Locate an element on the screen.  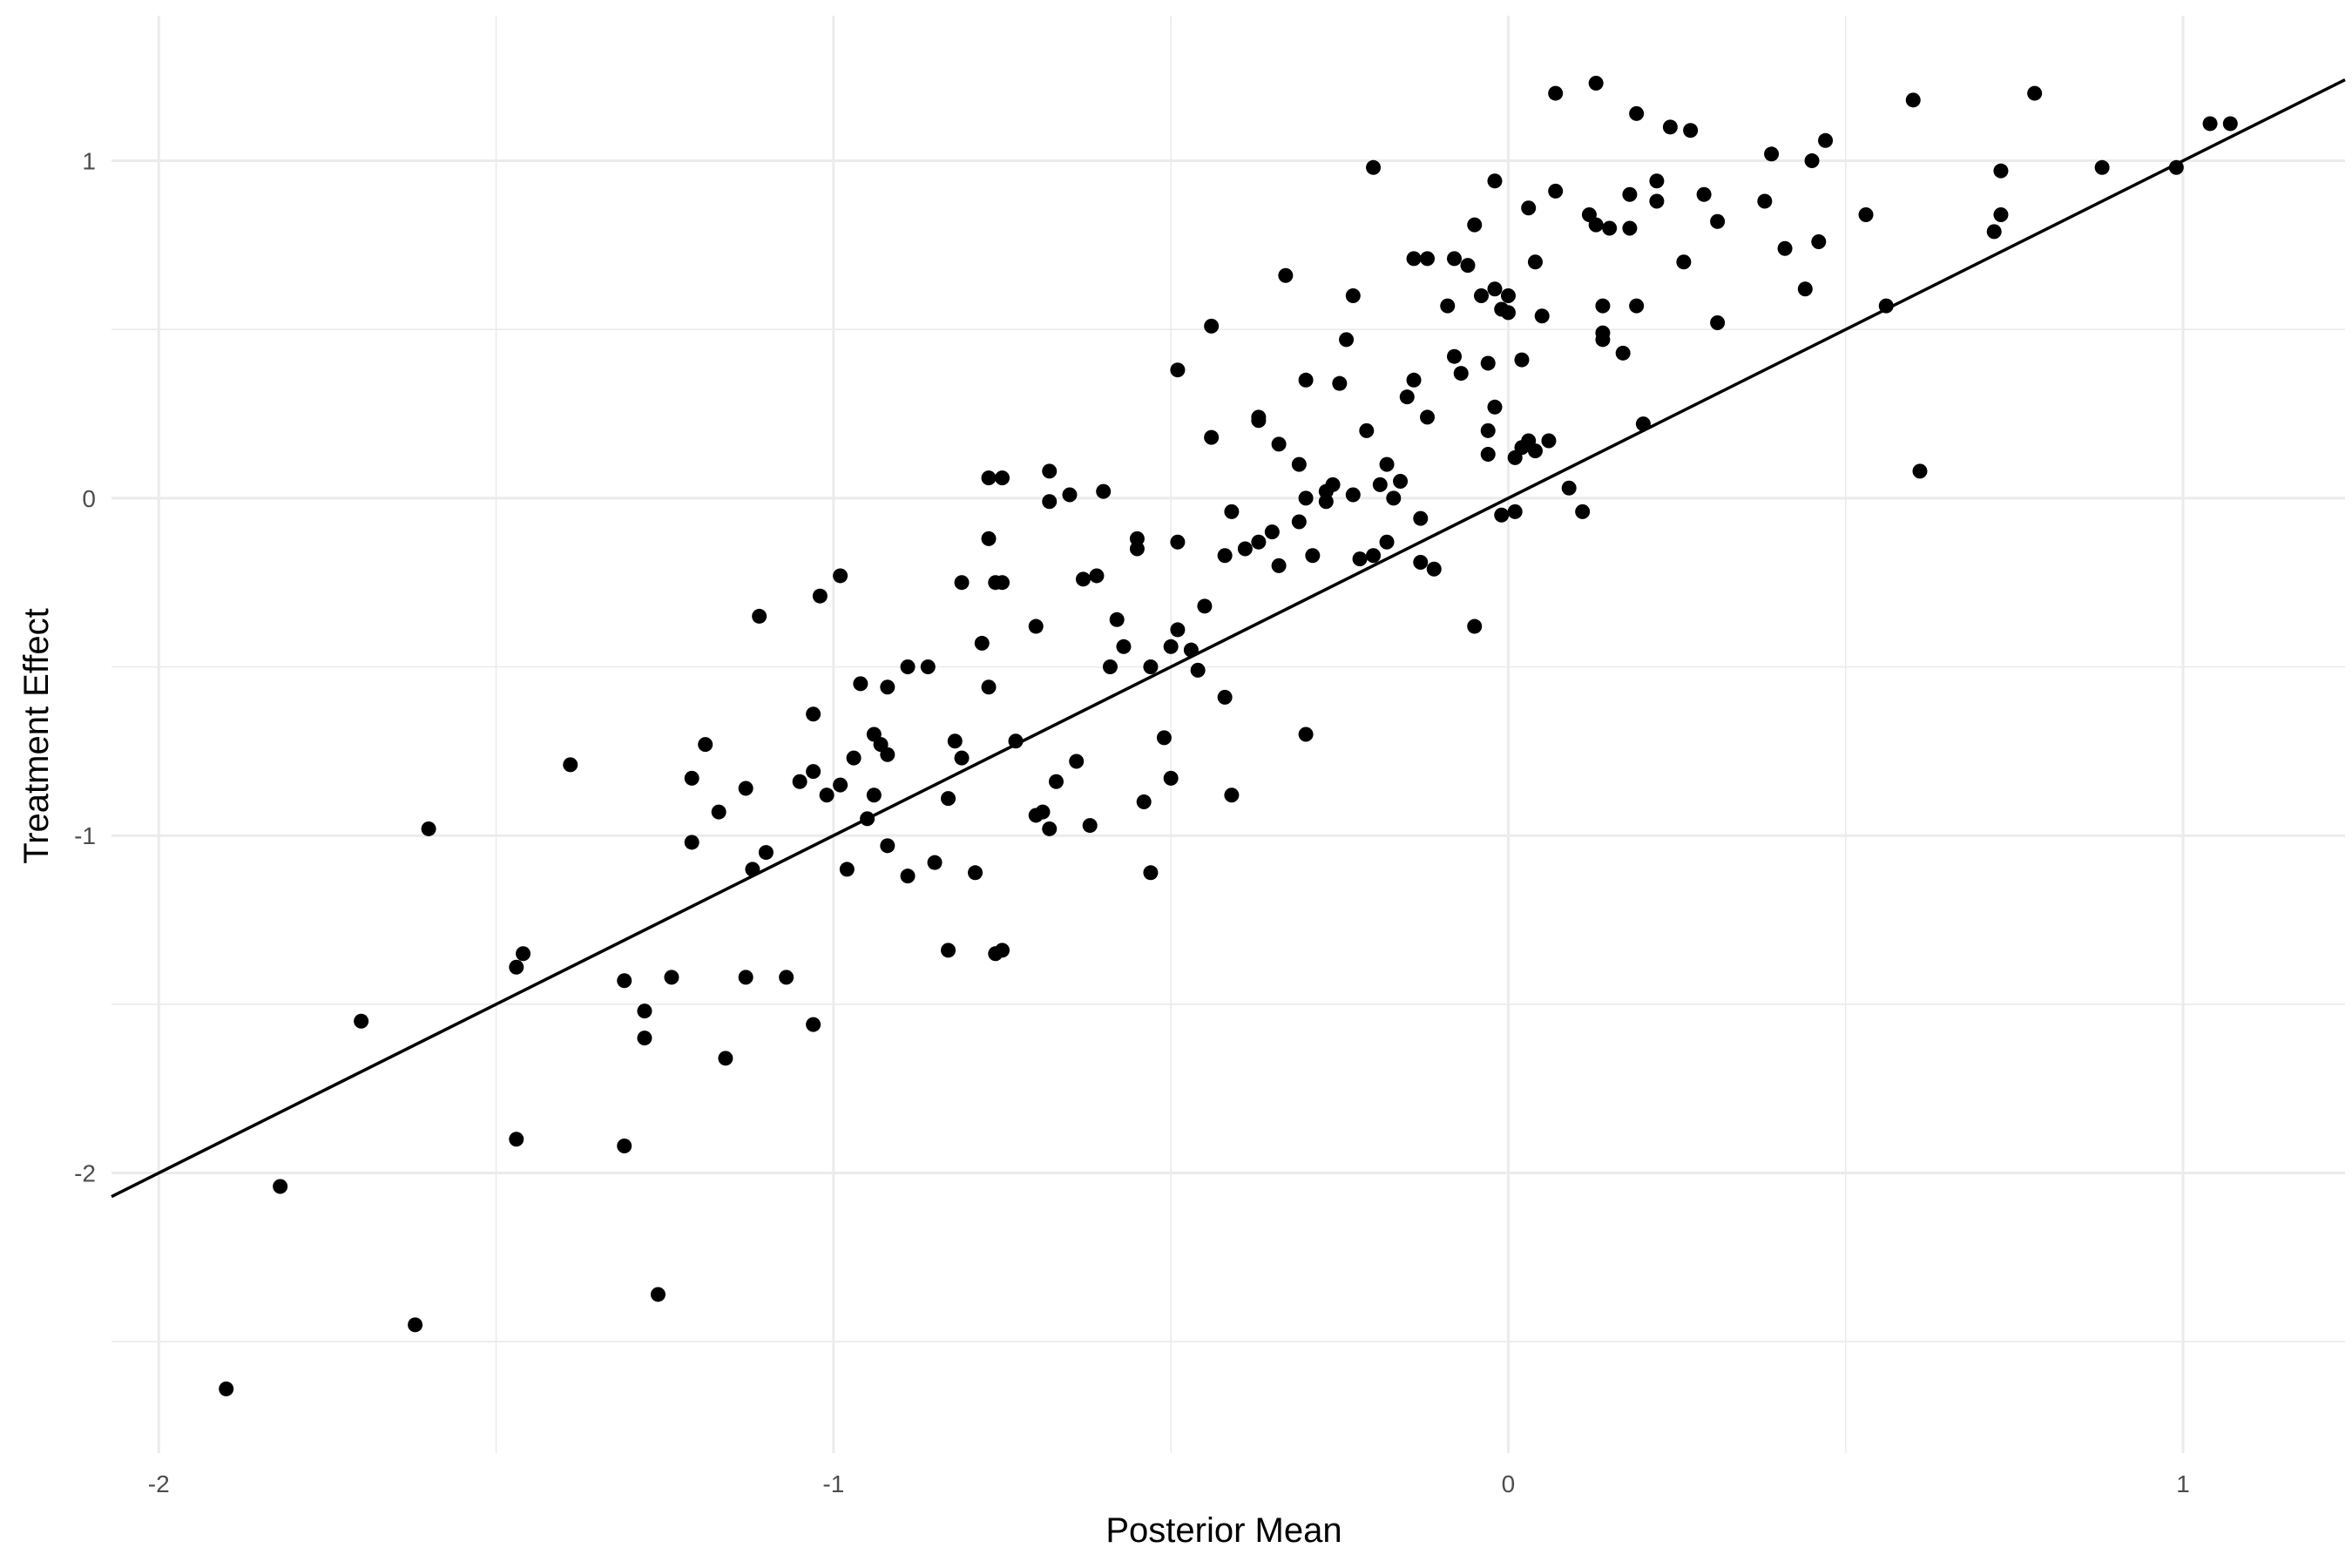
x-tick-label: 0 is located at coordinates (1509, 1483).